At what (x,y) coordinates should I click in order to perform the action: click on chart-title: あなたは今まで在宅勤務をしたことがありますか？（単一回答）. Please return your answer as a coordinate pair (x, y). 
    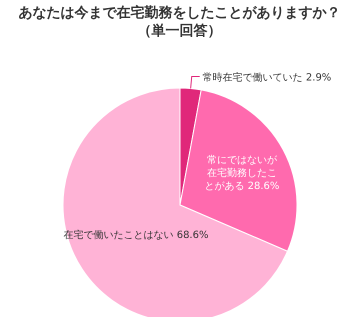
    Looking at the image, I should click on (180, 22).